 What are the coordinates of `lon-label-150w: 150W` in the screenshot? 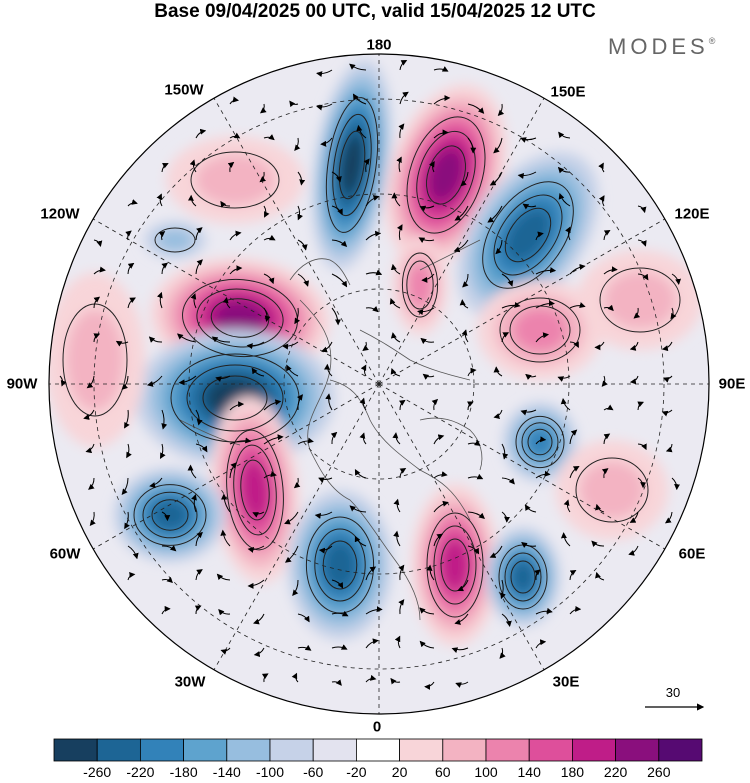 It's located at (184, 90).